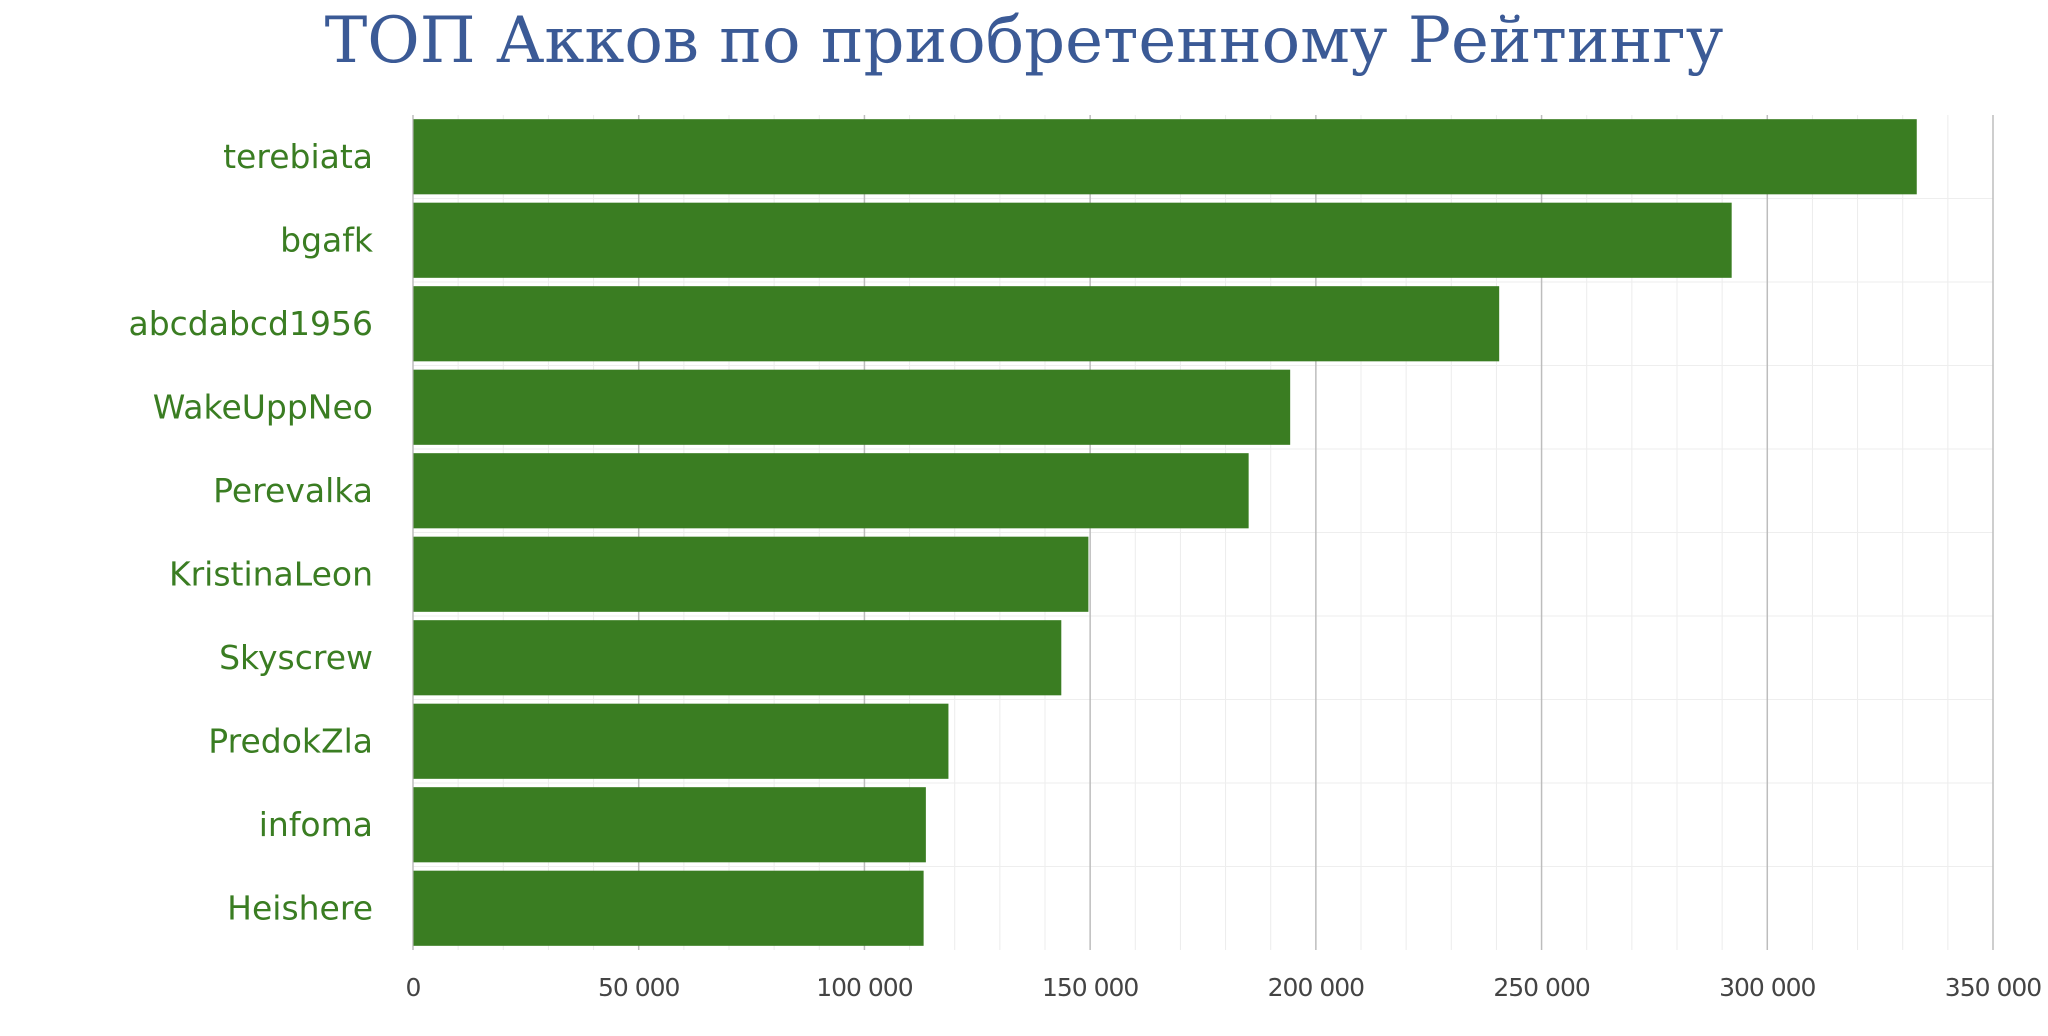 Image resolution: width=2048 pixels, height=1036 pixels. I want to click on category-label: abcdabcd1956, so click(250, 323).